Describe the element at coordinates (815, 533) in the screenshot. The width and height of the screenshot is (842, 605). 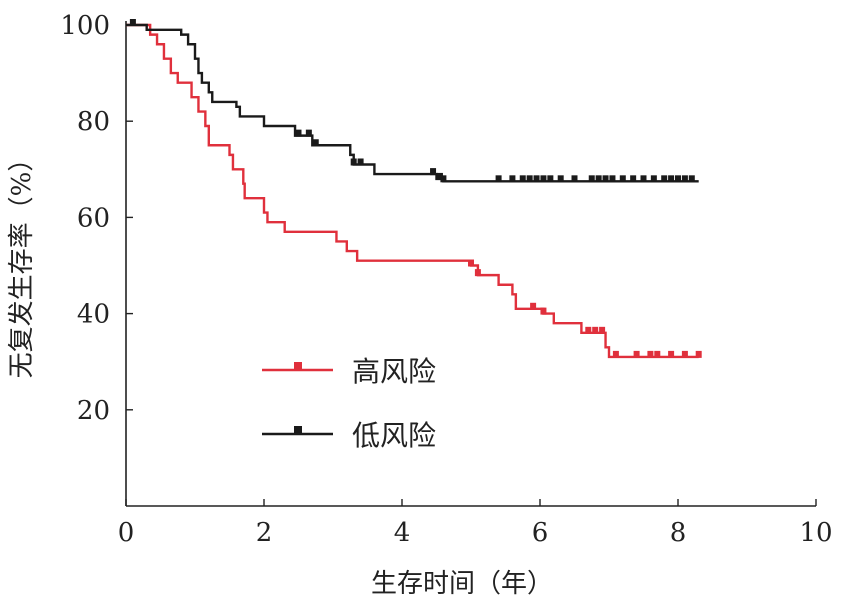
I see `x-tick-label: 10` at that location.